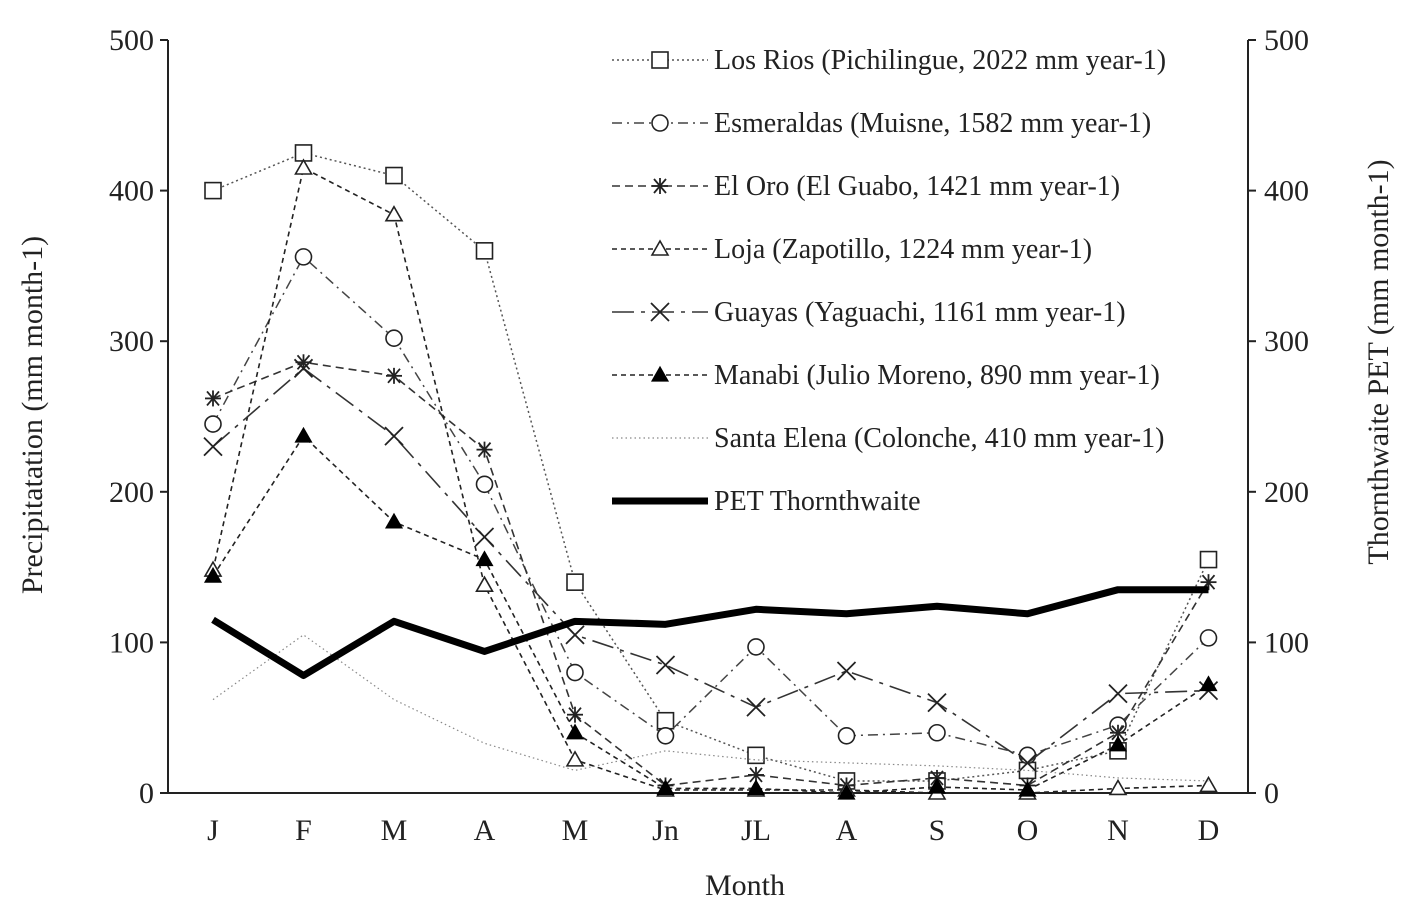 Image resolution: width=1417 pixels, height=910 pixels. I want to click on y-right-tick-label: 100, so click(1286, 642).